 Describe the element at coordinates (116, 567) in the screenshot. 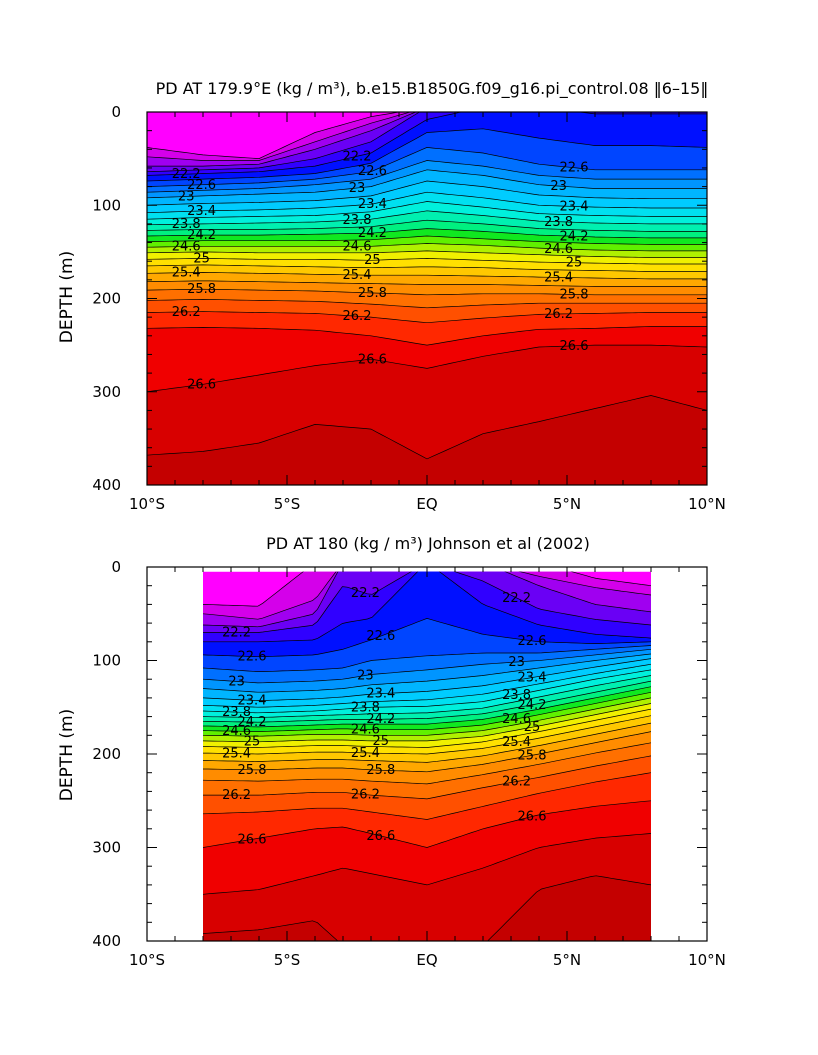

I see `y-tick-label: 0` at that location.